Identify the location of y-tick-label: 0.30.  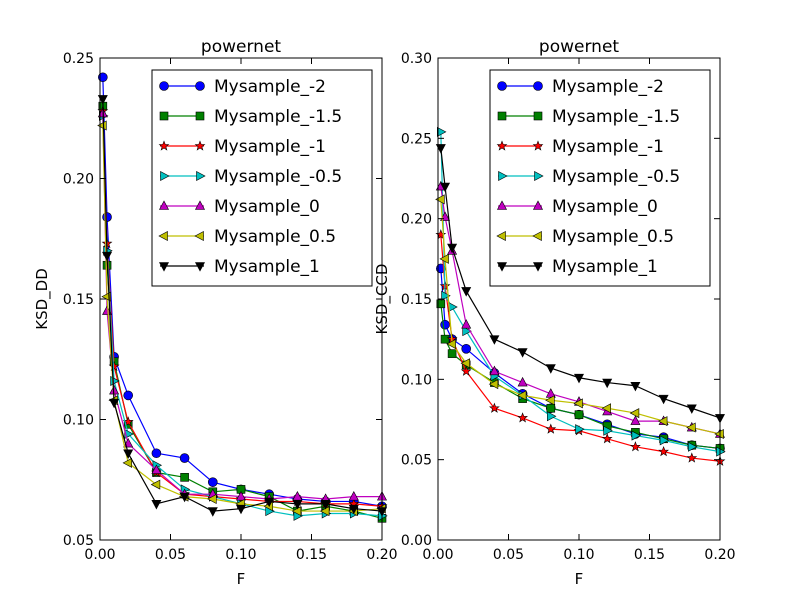
(416, 59).